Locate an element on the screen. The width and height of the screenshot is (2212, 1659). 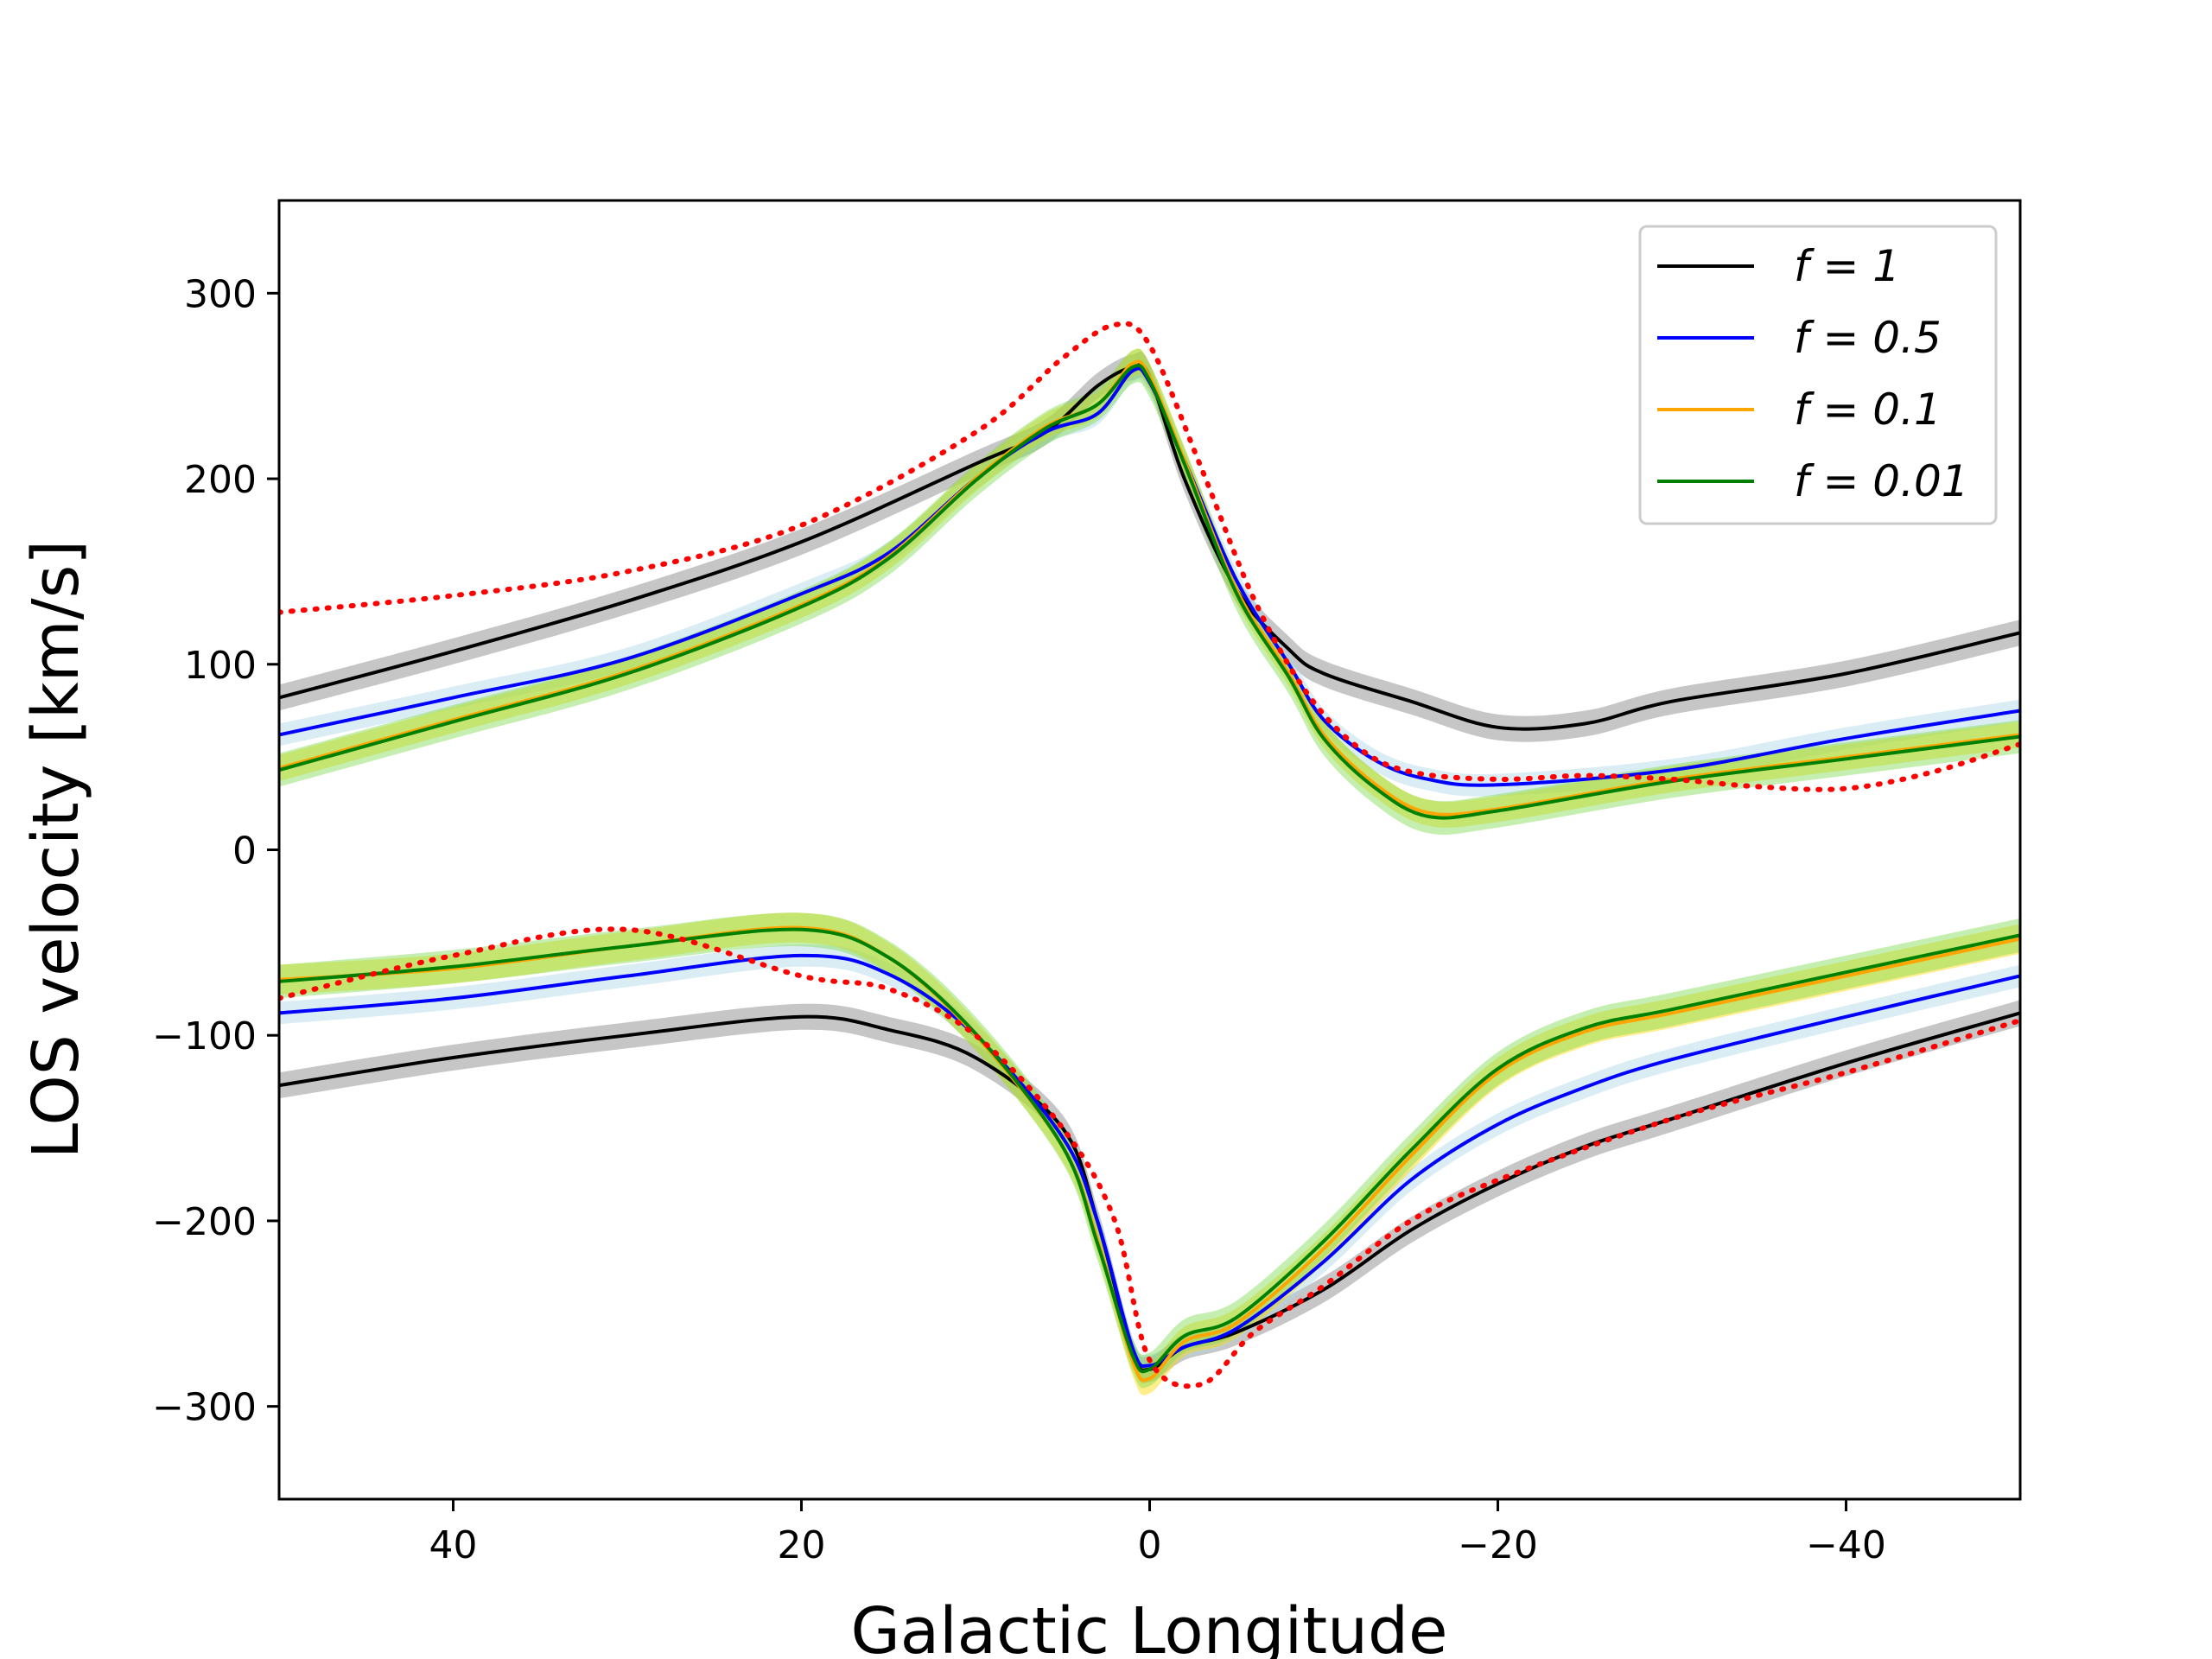
x-tick-label: 0 is located at coordinates (1150, 1545).